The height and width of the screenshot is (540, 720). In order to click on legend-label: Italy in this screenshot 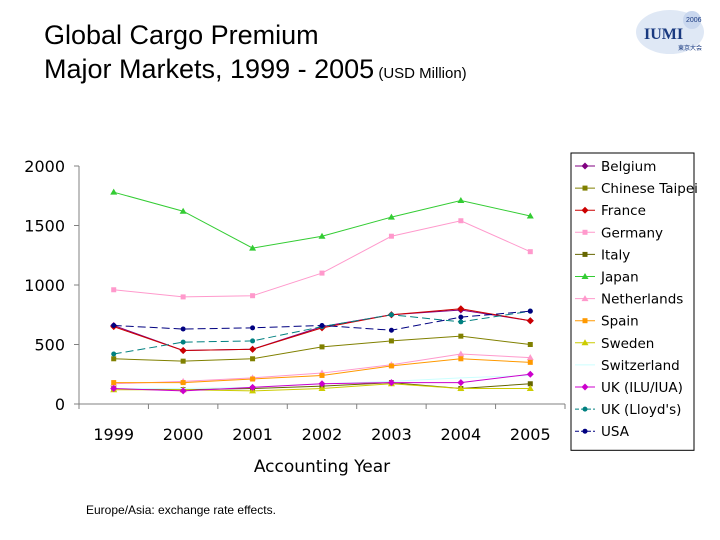, I will do `click(615, 255)`.